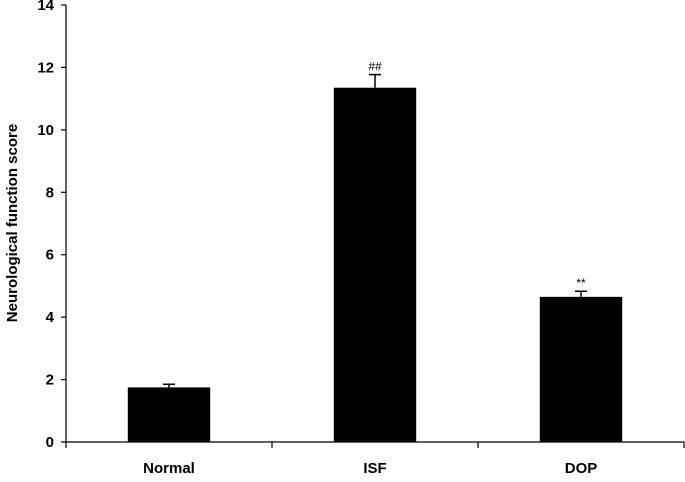  What do you see at coordinates (375, 444) in the screenshot?
I see `x-axis` at bounding box center [375, 444].